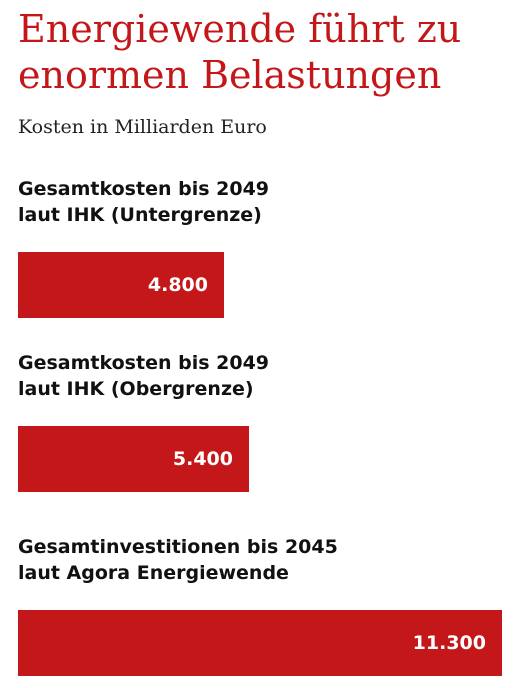  I want to click on category-label: laut IHK (Untergrenze), so click(140, 215).